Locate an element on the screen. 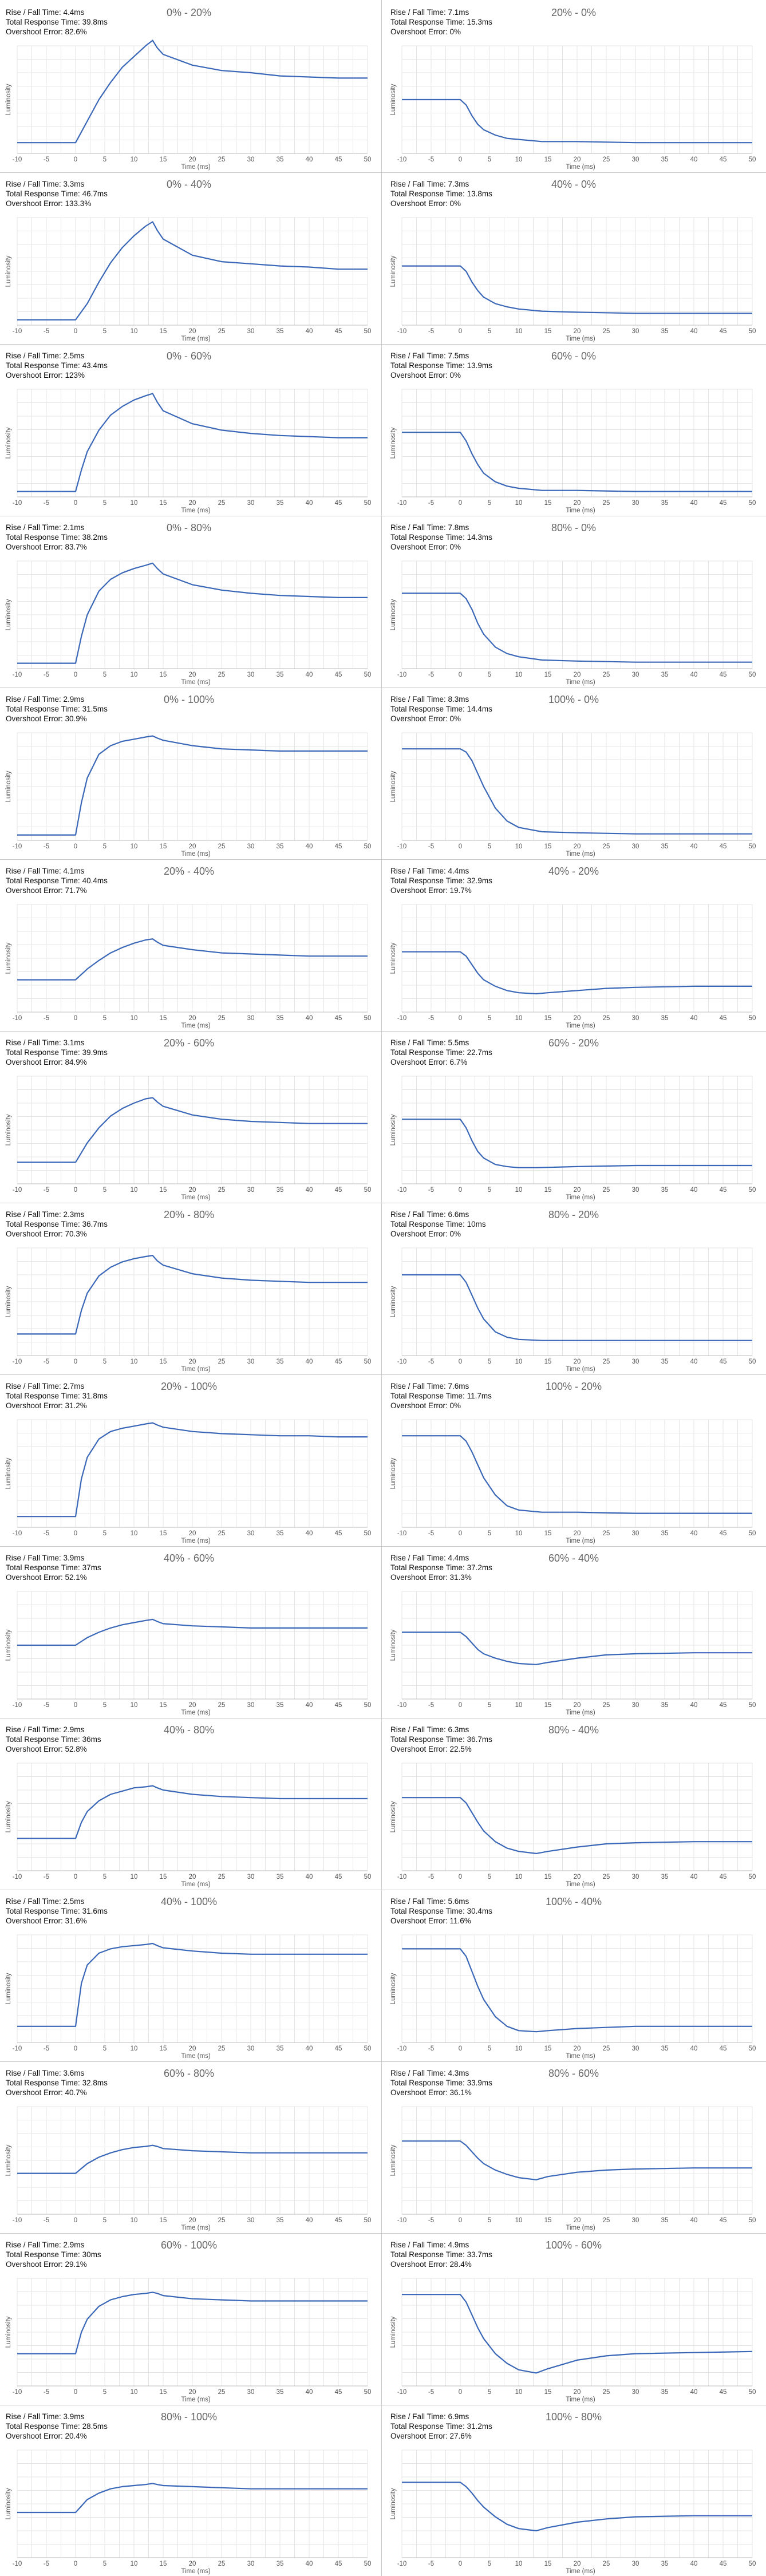 The image size is (766, 2576). total-response-time-label: Total Response Time: 37ms is located at coordinates (54, 1567).